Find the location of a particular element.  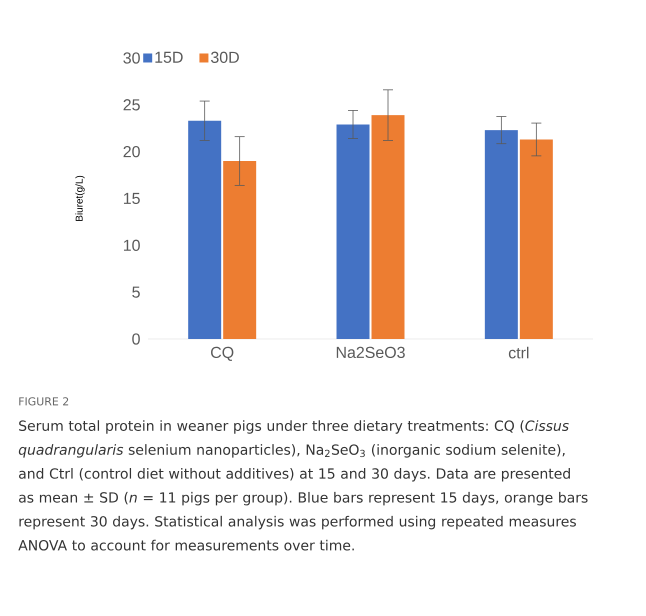

x-tick-label: CQ is located at coordinates (222, 353).